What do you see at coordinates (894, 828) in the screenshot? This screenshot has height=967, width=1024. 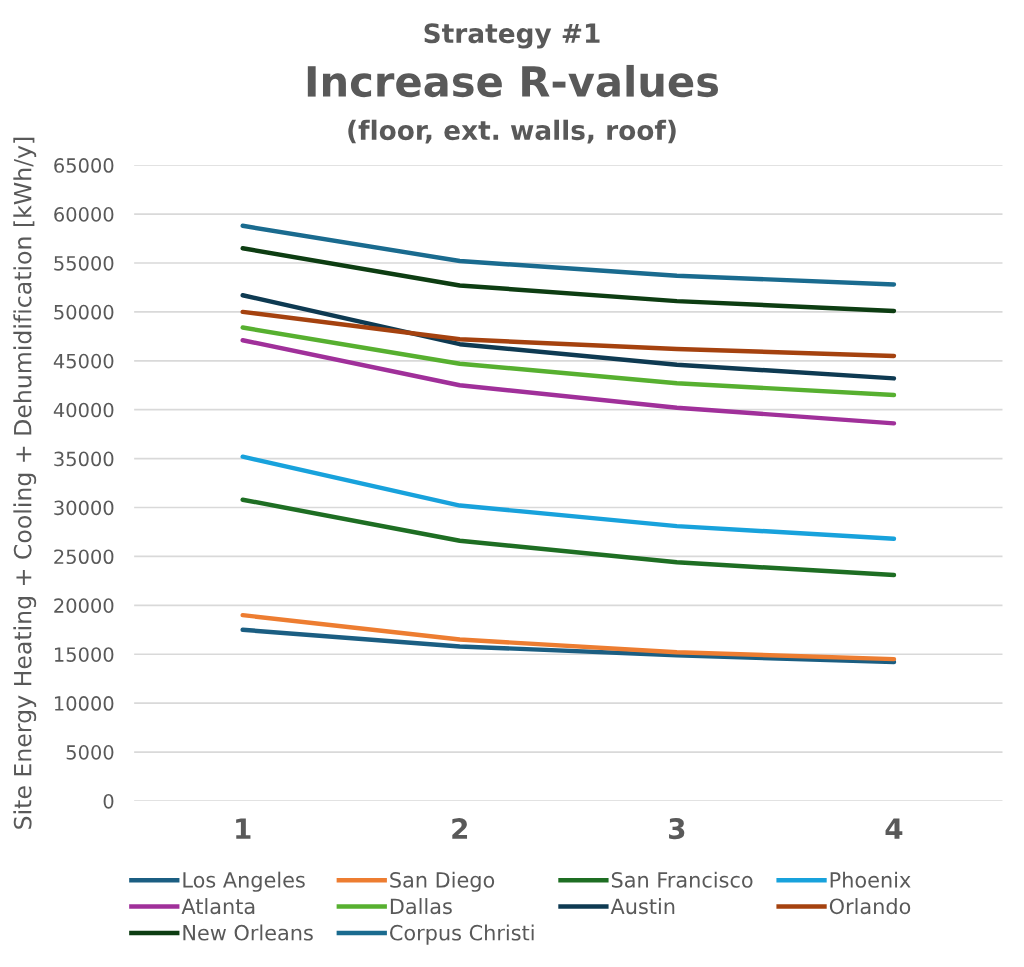 I see `x-tick-label: 4` at bounding box center [894, 828].